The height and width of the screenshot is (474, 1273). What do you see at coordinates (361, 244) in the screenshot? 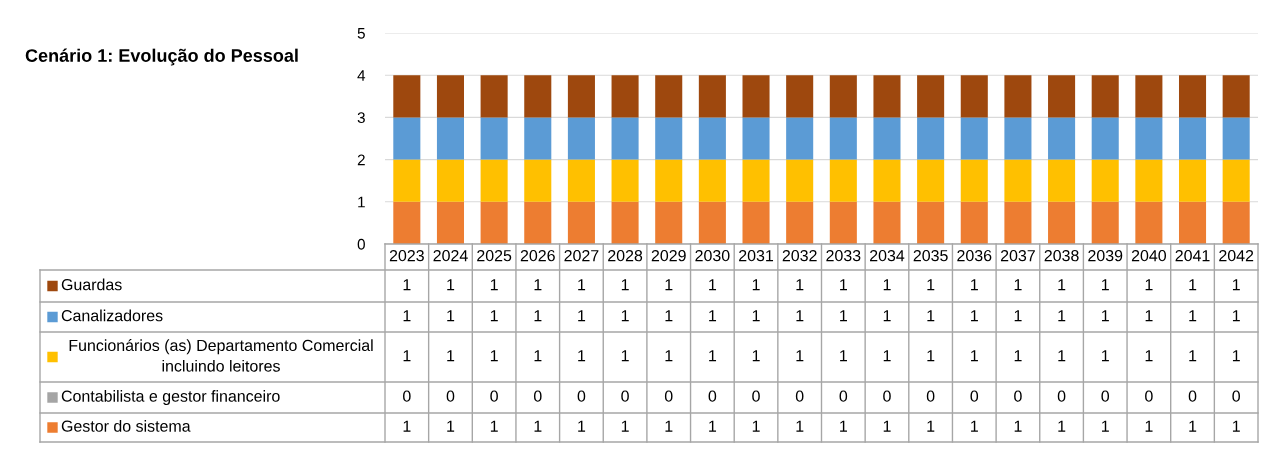
I see `y-tick-label: 0` at bounding box center [361, 244].